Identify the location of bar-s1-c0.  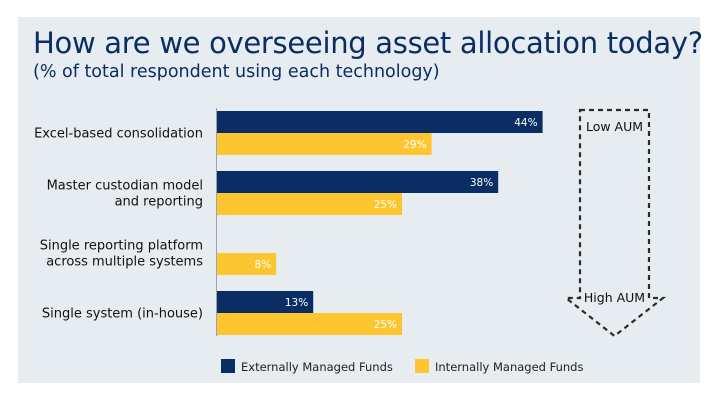
(324, 144).